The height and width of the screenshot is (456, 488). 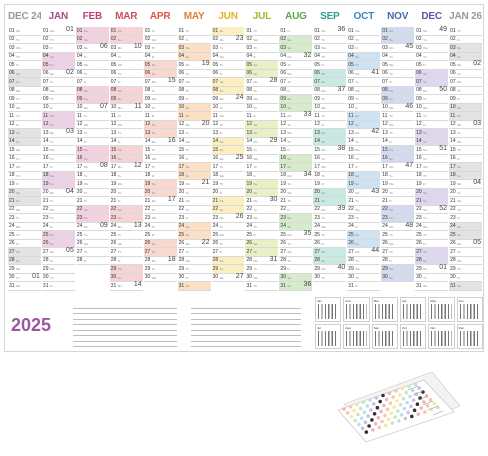 What do you see at coordinates (181, 277) in the screenshot?
I see `day-number: 30` at bounding box center [181, 277].